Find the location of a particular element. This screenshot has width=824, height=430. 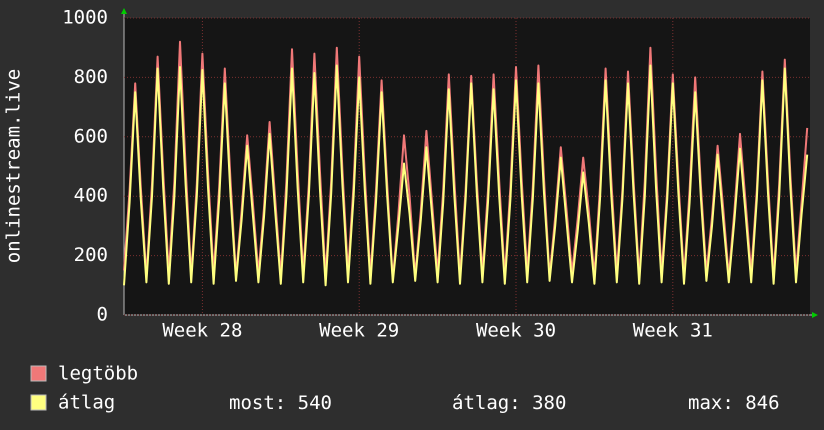

stat: átlag: 380 is located at coordinates (509, 403).